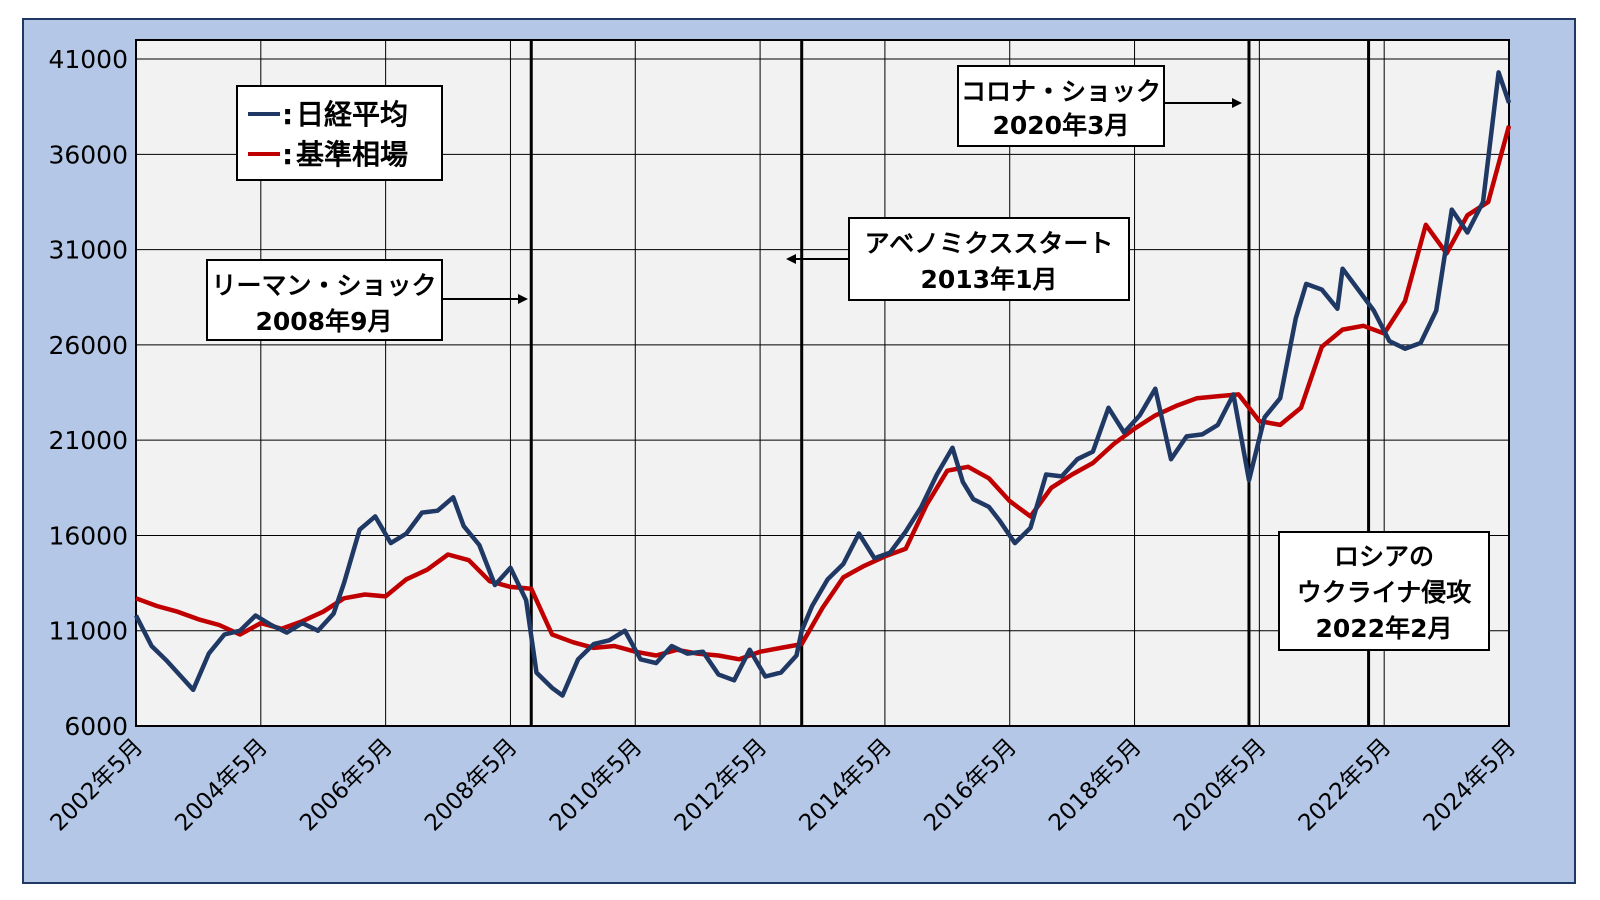  I want to click on annotation-corona-box, so click(1061, 106).